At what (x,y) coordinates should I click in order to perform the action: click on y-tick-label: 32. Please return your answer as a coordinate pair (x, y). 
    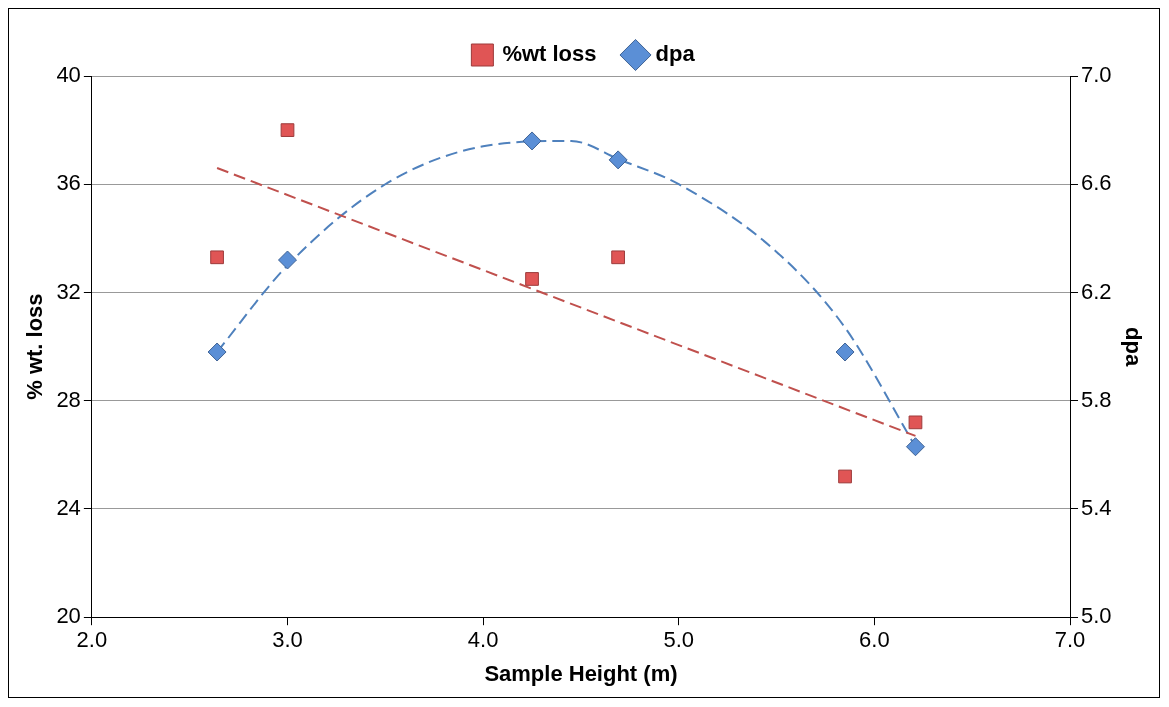
    Looking at the image, I should click on (68, 291).